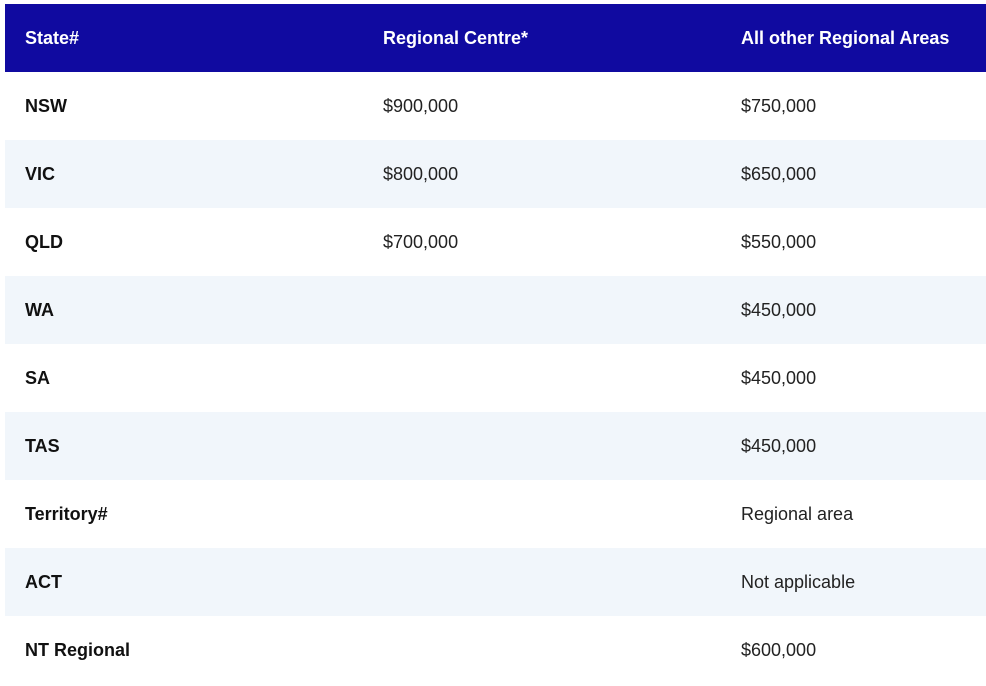  I want to click on cell-state: NSW, so click(46, 105).